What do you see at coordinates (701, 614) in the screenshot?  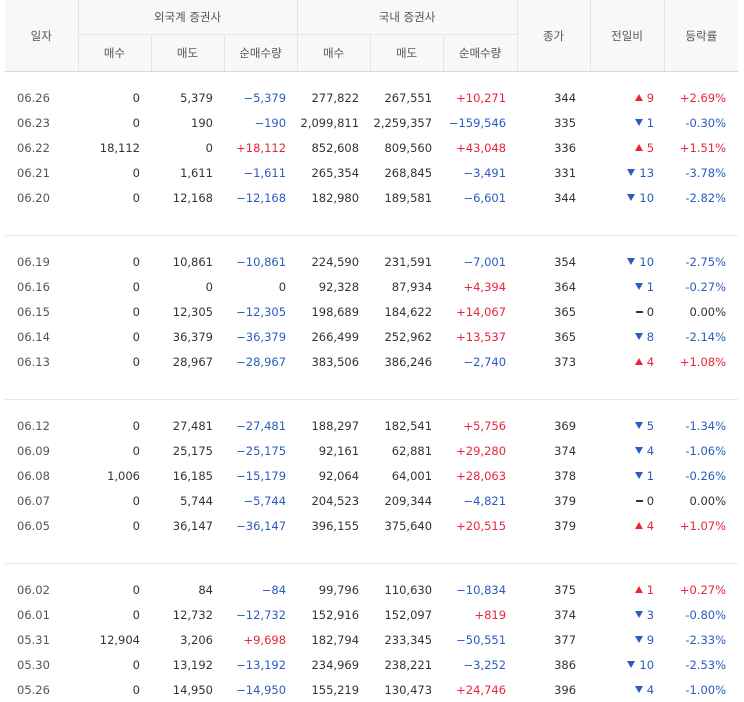 I see `cell-rate: -0.80%` at bounding box center [701, 614].